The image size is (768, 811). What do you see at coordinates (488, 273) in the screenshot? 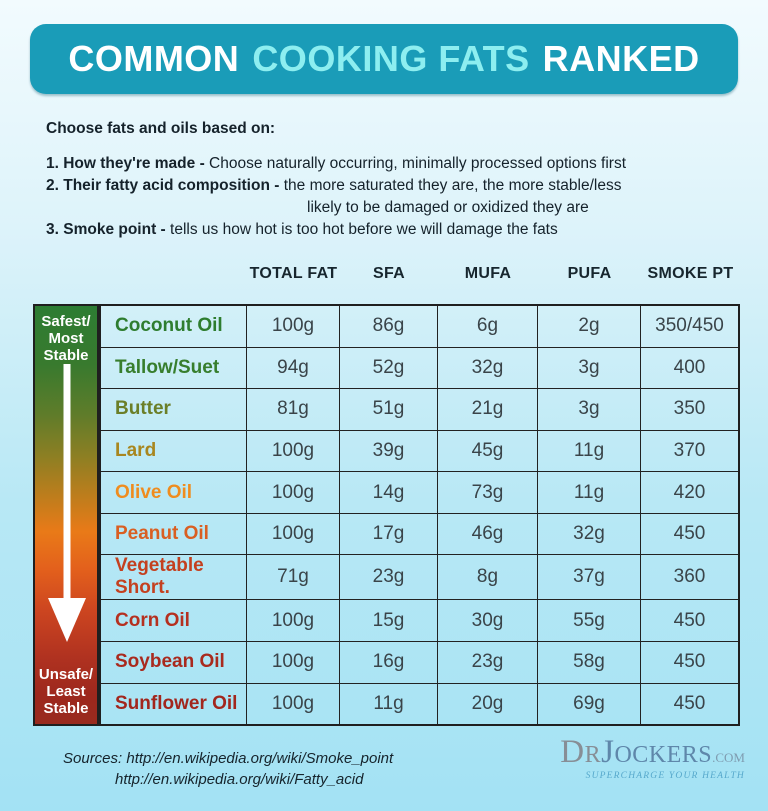
I see `column-header-mufa: MUFA` at bounding box center [488, 273].